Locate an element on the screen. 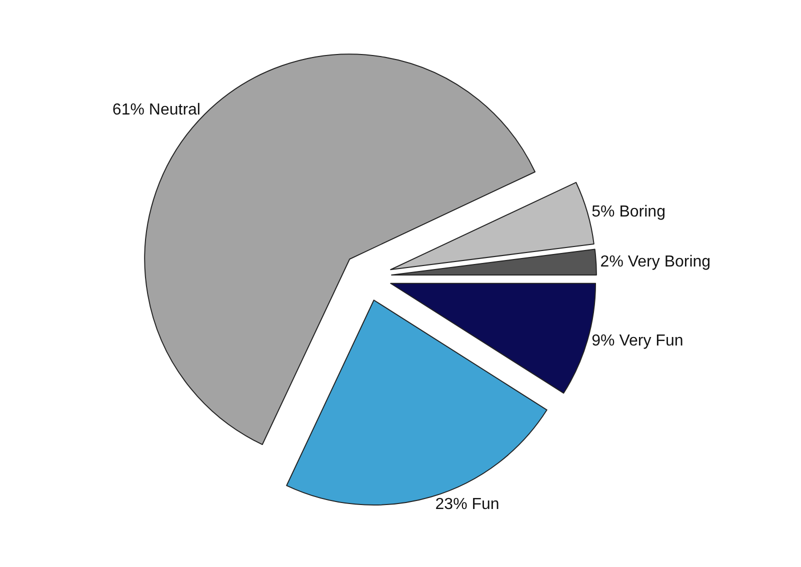  slice-label: 9% Very Fun is located at coordinates (638, 341).